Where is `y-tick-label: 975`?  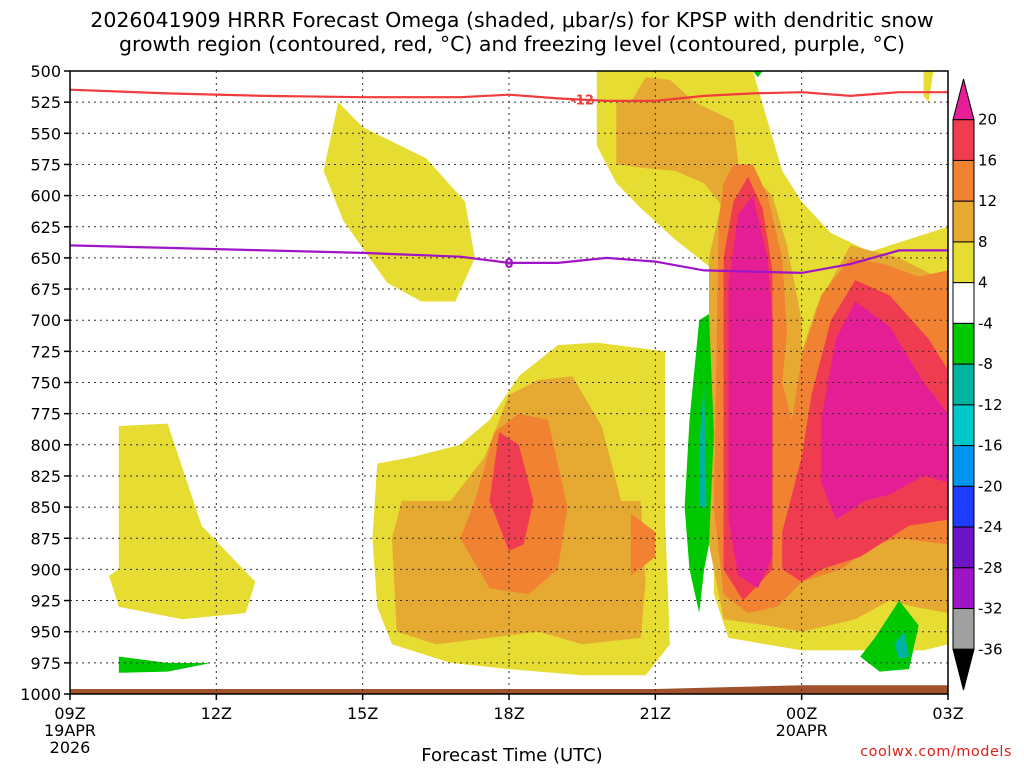 y-tick-label: 975 is located at coordinates (45, 663).